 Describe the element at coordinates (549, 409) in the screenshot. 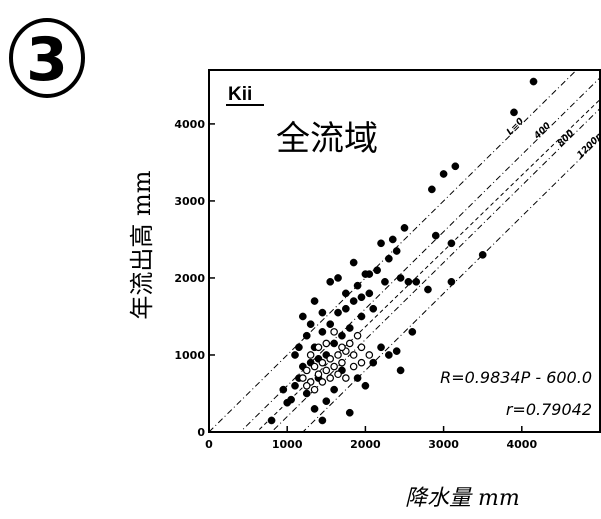

I see `correlation-coefficient: r=0.79042` at that location.